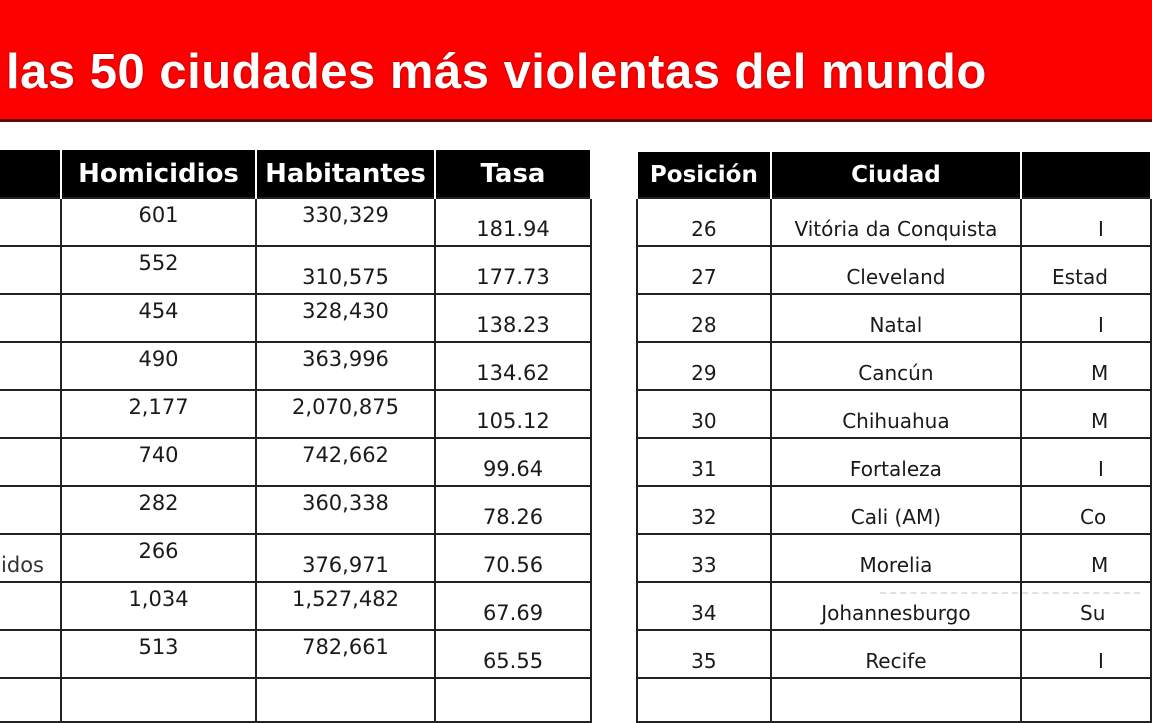 This screenshot has height=723, width=1152. Describe the element at coordinates (513, 606) in the screenshot. I see `tasa-cell: 67.69` at that location.